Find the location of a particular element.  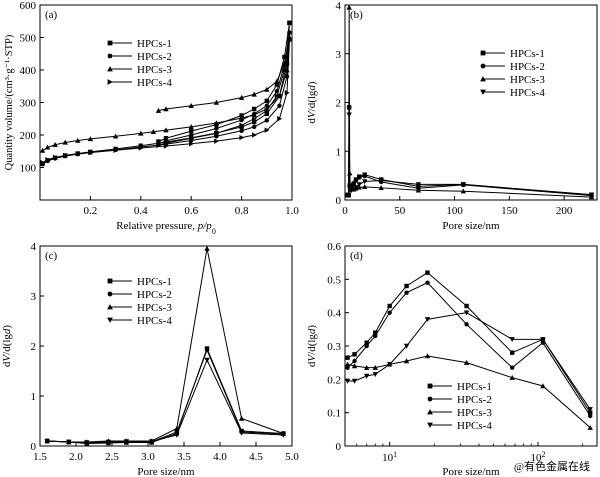

y-tick-label: 1 is located at coordinates (34, 397).